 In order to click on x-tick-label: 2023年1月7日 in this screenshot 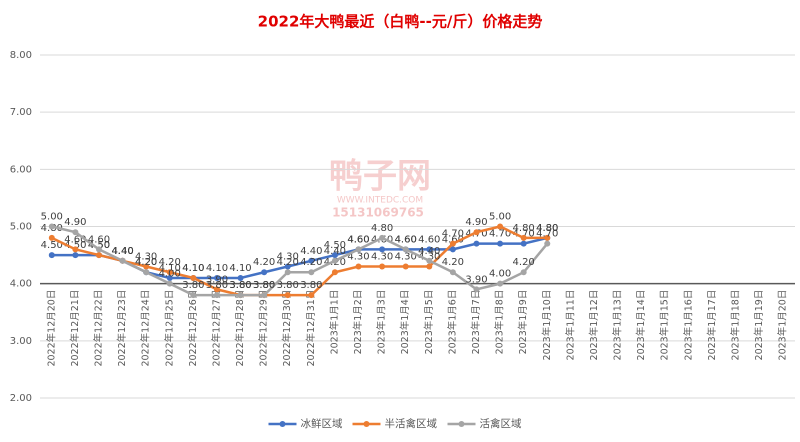, I will do `click(476, 322)`.